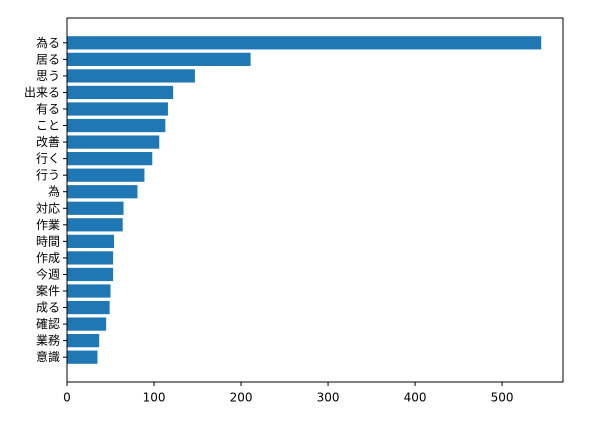 Image resolution: width=591 pixels, height=430 pixels. What do you see at coordinates (328, 398) in the screenshot?
I see `x-tick-label: 300` at bounding box center [328, 398].